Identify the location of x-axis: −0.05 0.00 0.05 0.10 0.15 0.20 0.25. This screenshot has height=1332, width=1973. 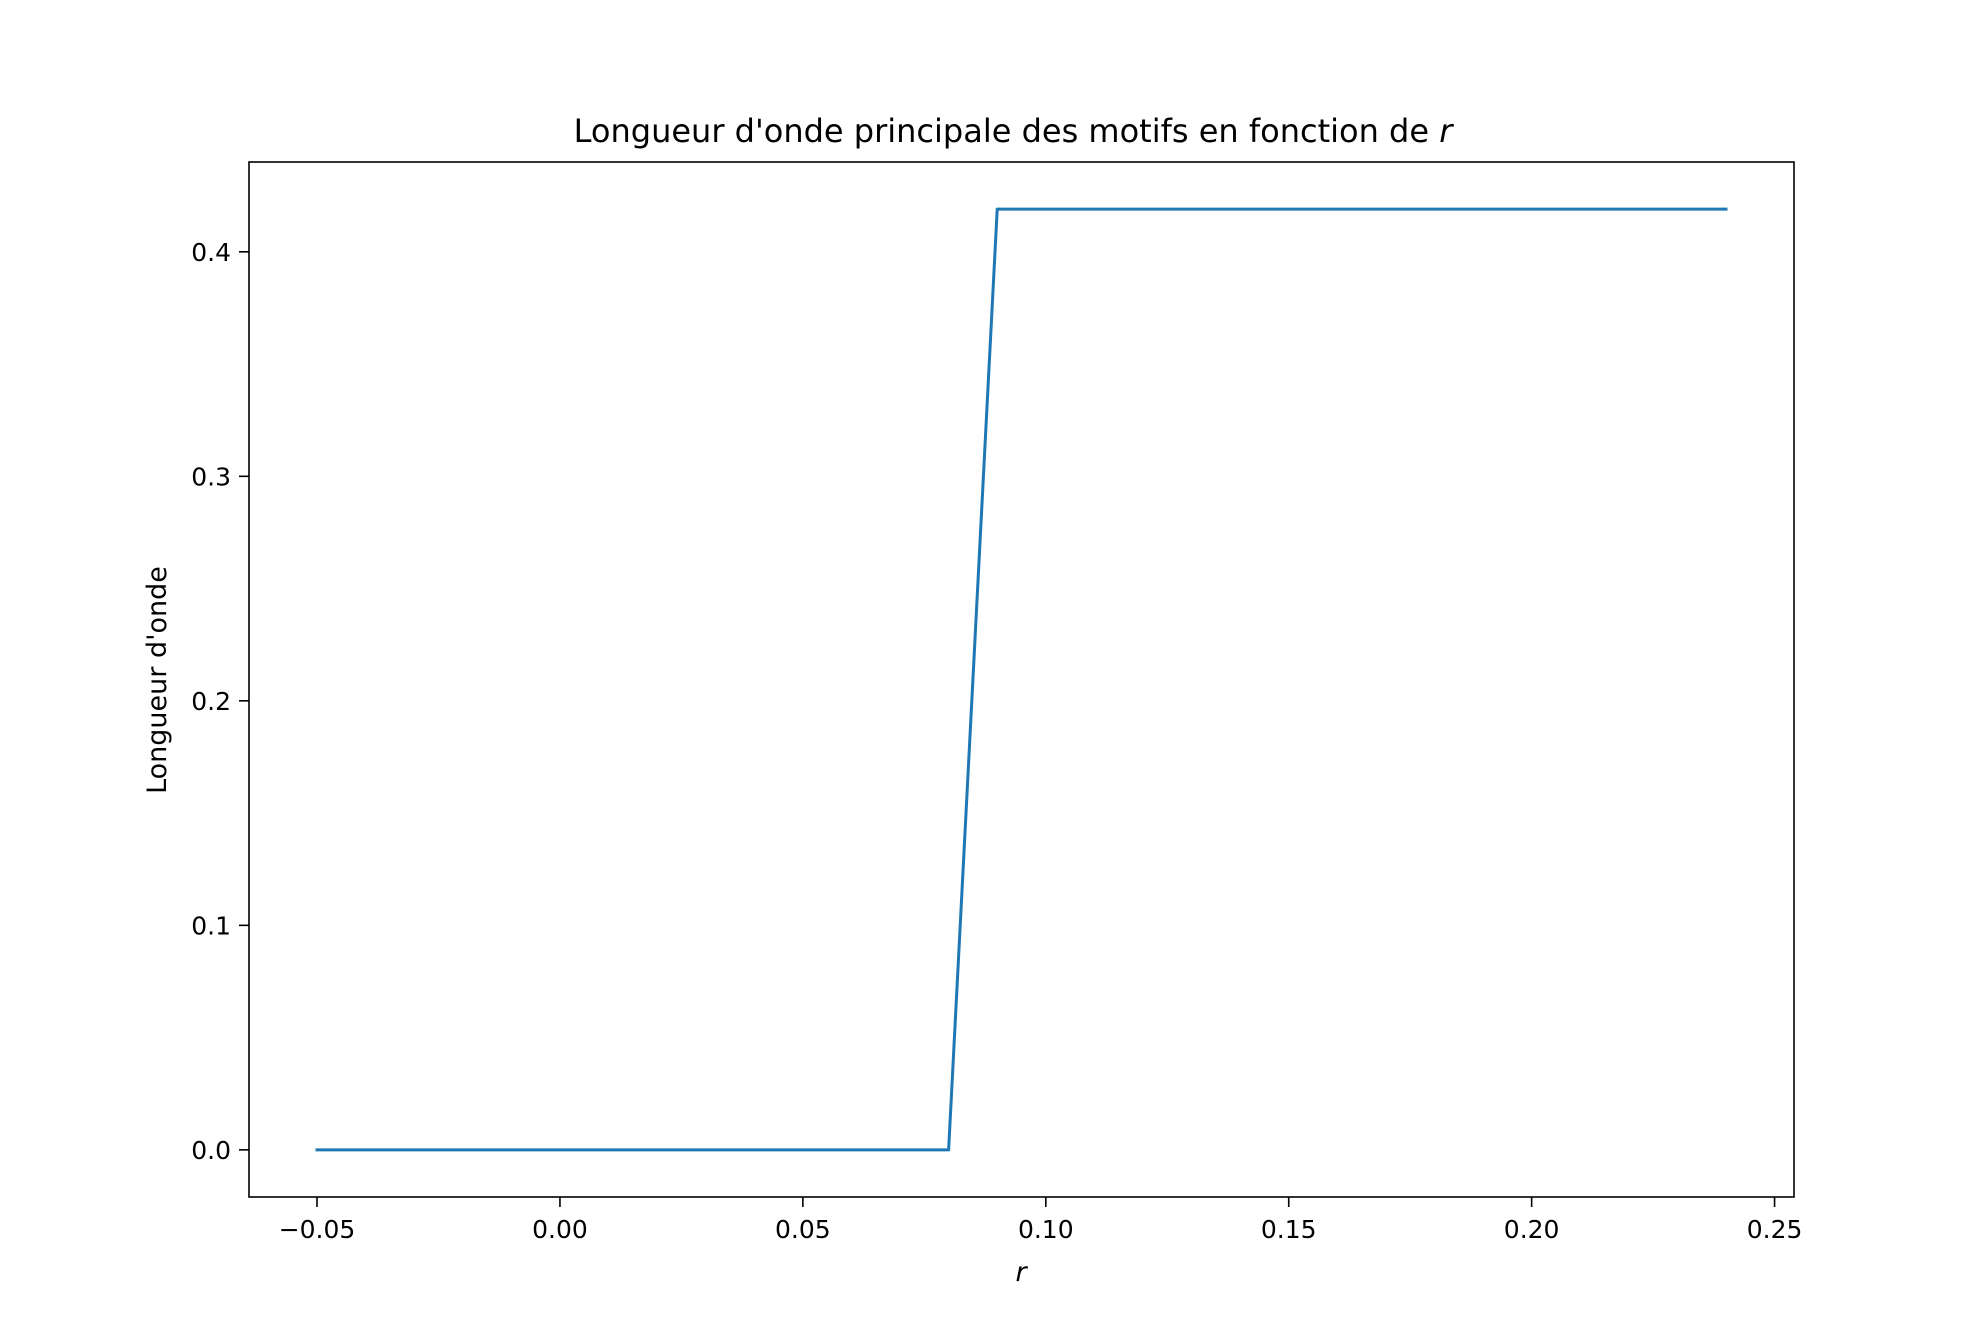
(1041, 1220).